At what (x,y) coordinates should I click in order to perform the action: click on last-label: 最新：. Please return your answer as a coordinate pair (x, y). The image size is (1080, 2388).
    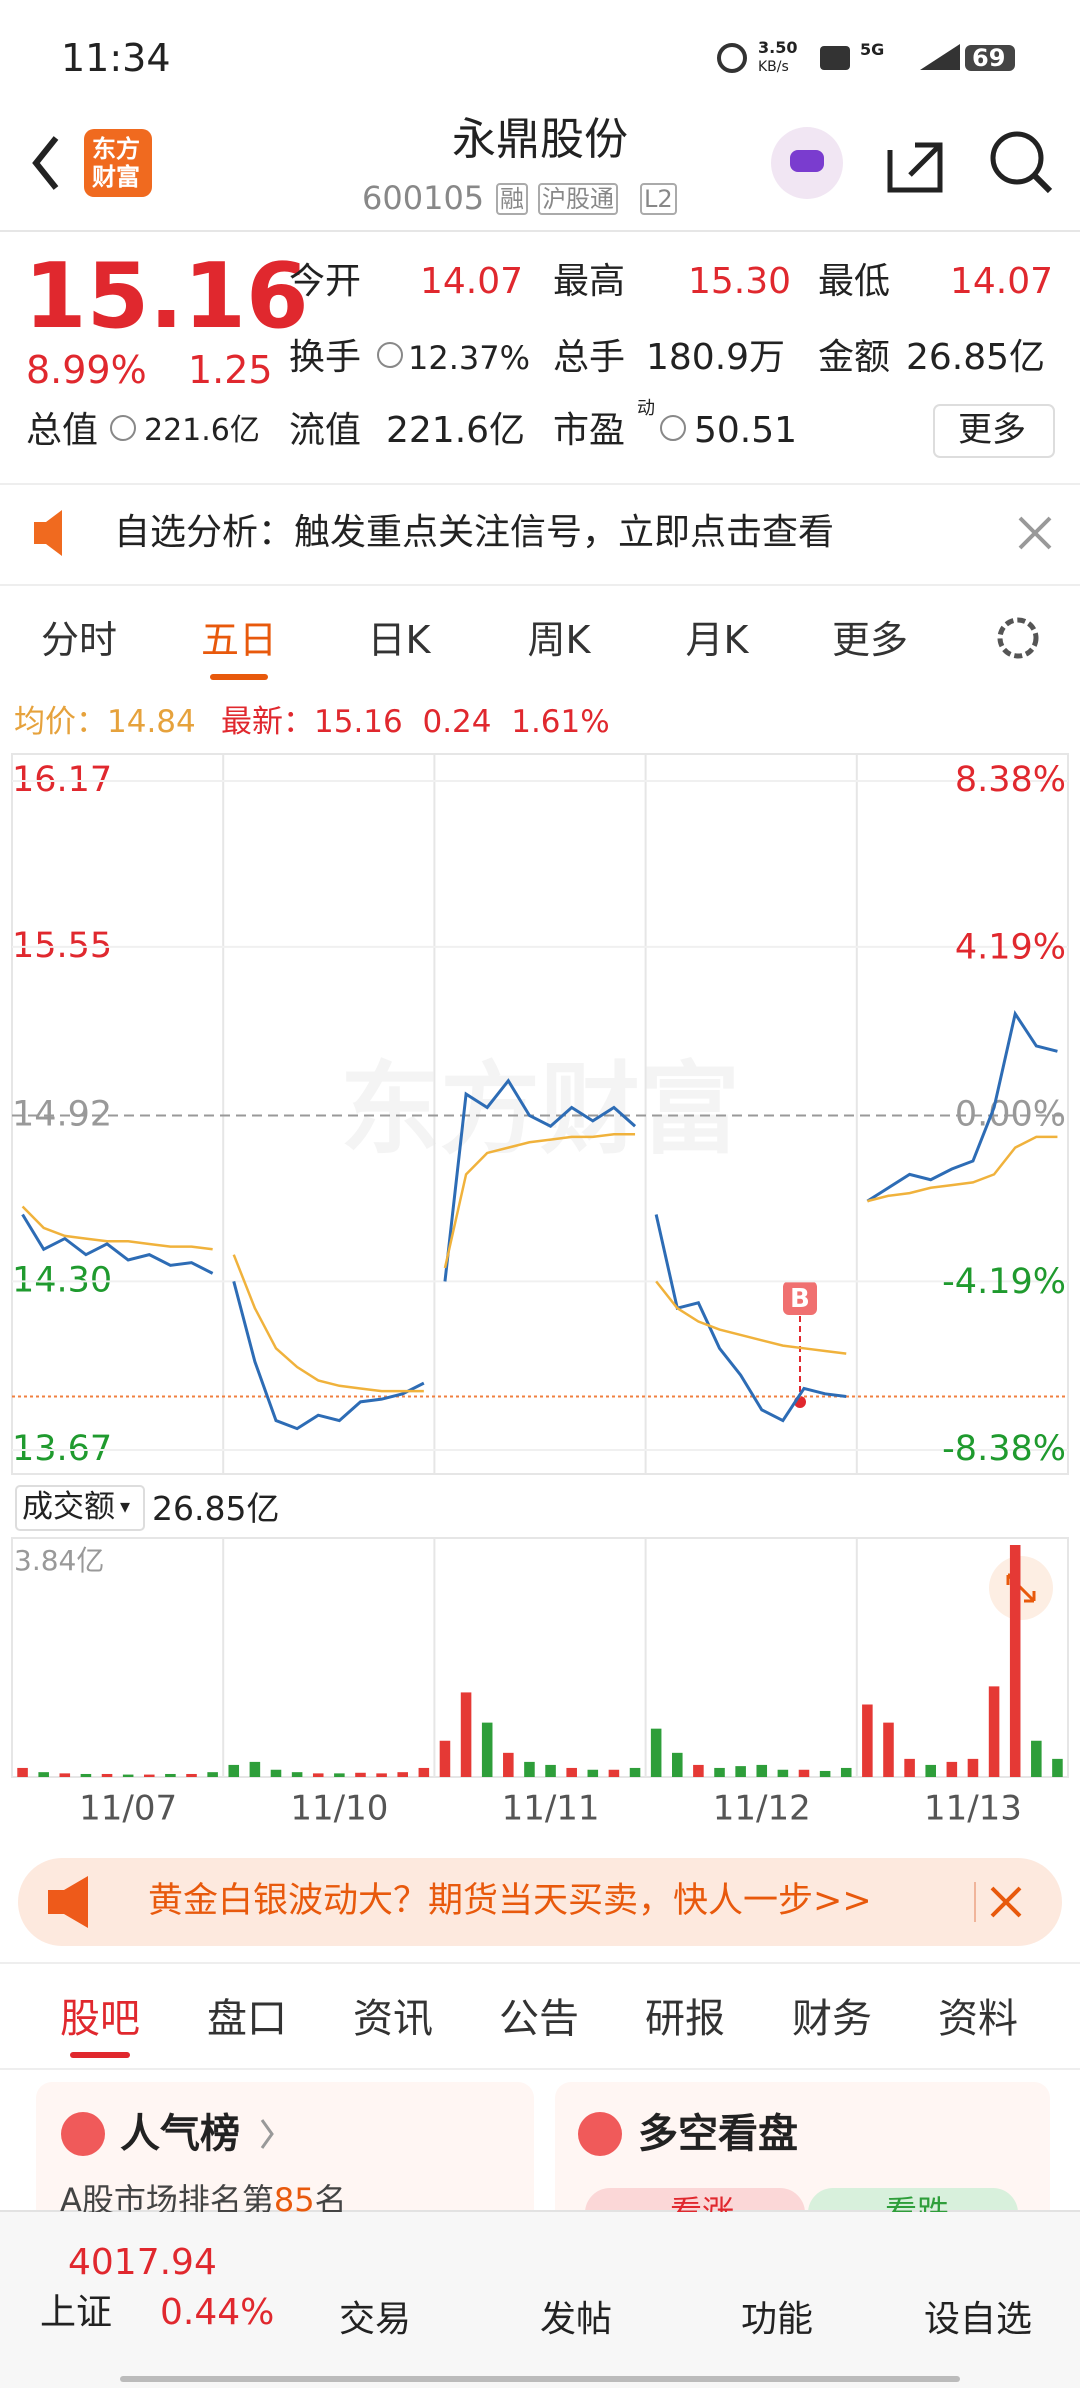
    Looking at the image, I should click on (267, 722).